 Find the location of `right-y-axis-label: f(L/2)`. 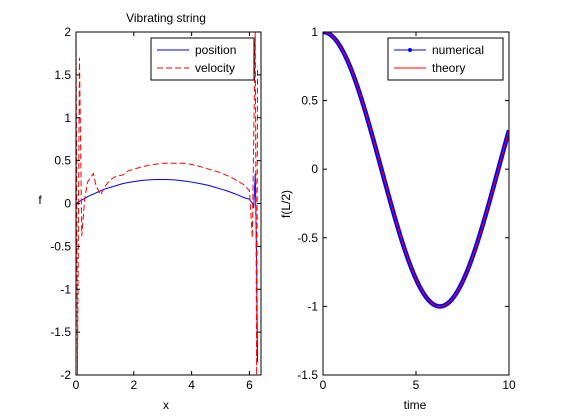

right-y-axis-label: f(L/2) is located at coordinates (286, 204).